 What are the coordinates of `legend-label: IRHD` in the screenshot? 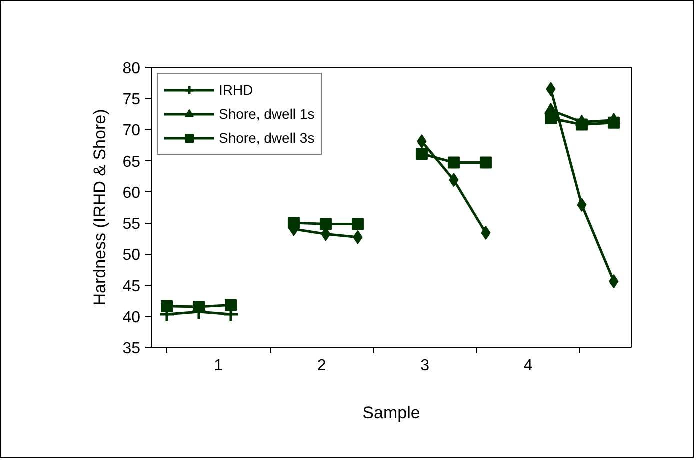 It's located at (236, 90).